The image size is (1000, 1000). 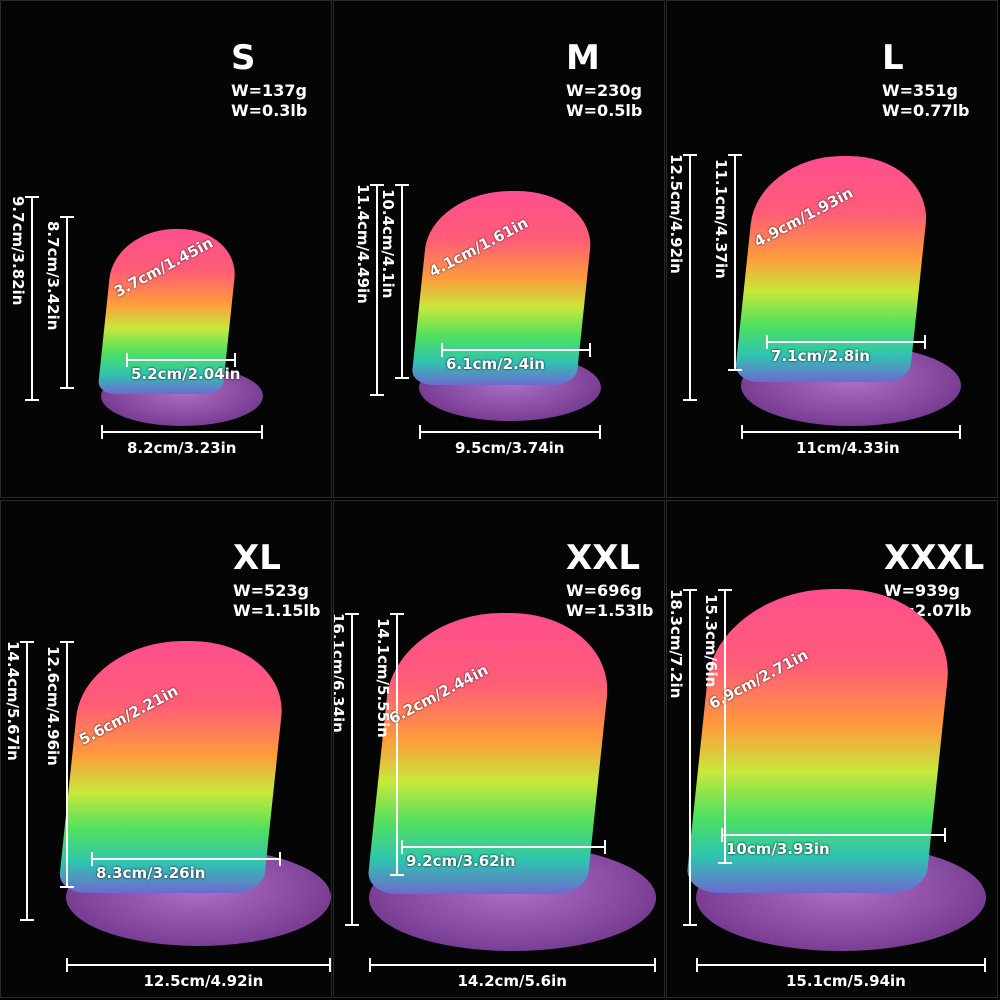 What do you see at coordinates (604, 90) in the screenshot?
I see `weight-grams: W=230g` at bounding box center [604, 90].